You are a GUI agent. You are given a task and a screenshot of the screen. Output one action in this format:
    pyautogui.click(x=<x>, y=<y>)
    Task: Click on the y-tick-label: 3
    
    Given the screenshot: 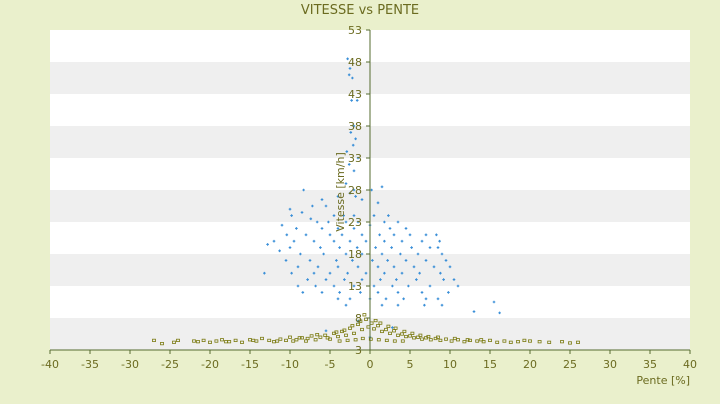 What is the action you would take?
    pyautogui.click(x=358, y=350)
    